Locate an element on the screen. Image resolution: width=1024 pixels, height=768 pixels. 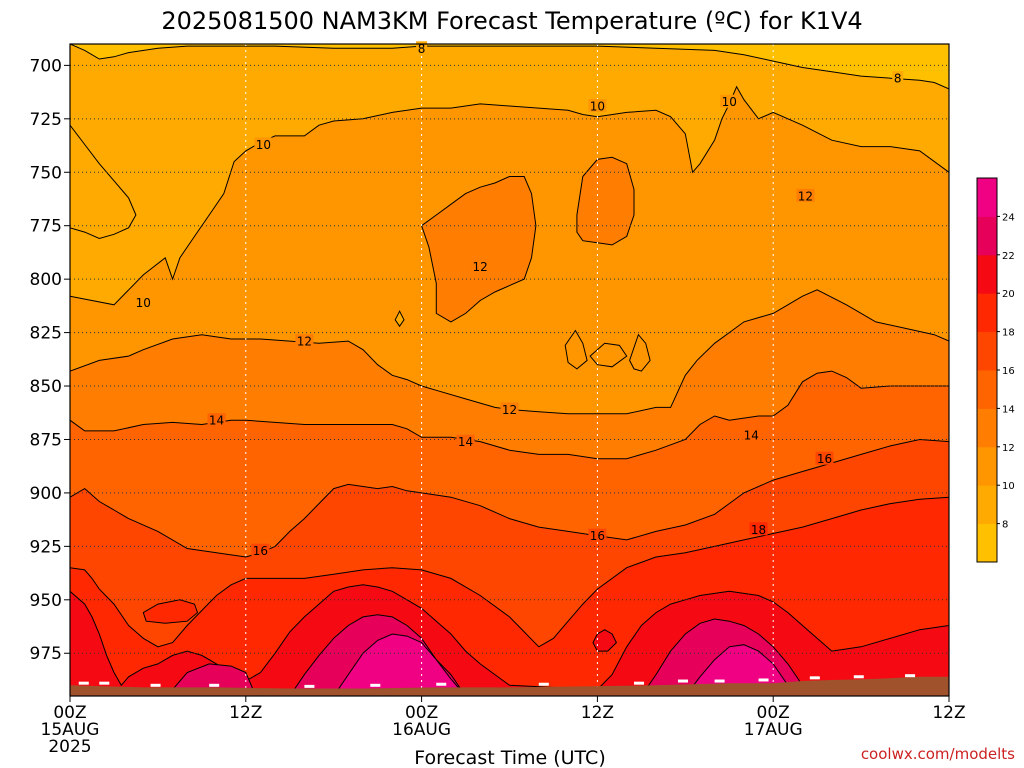
y-tick-label: 900 is located at coordinates (46, 494).